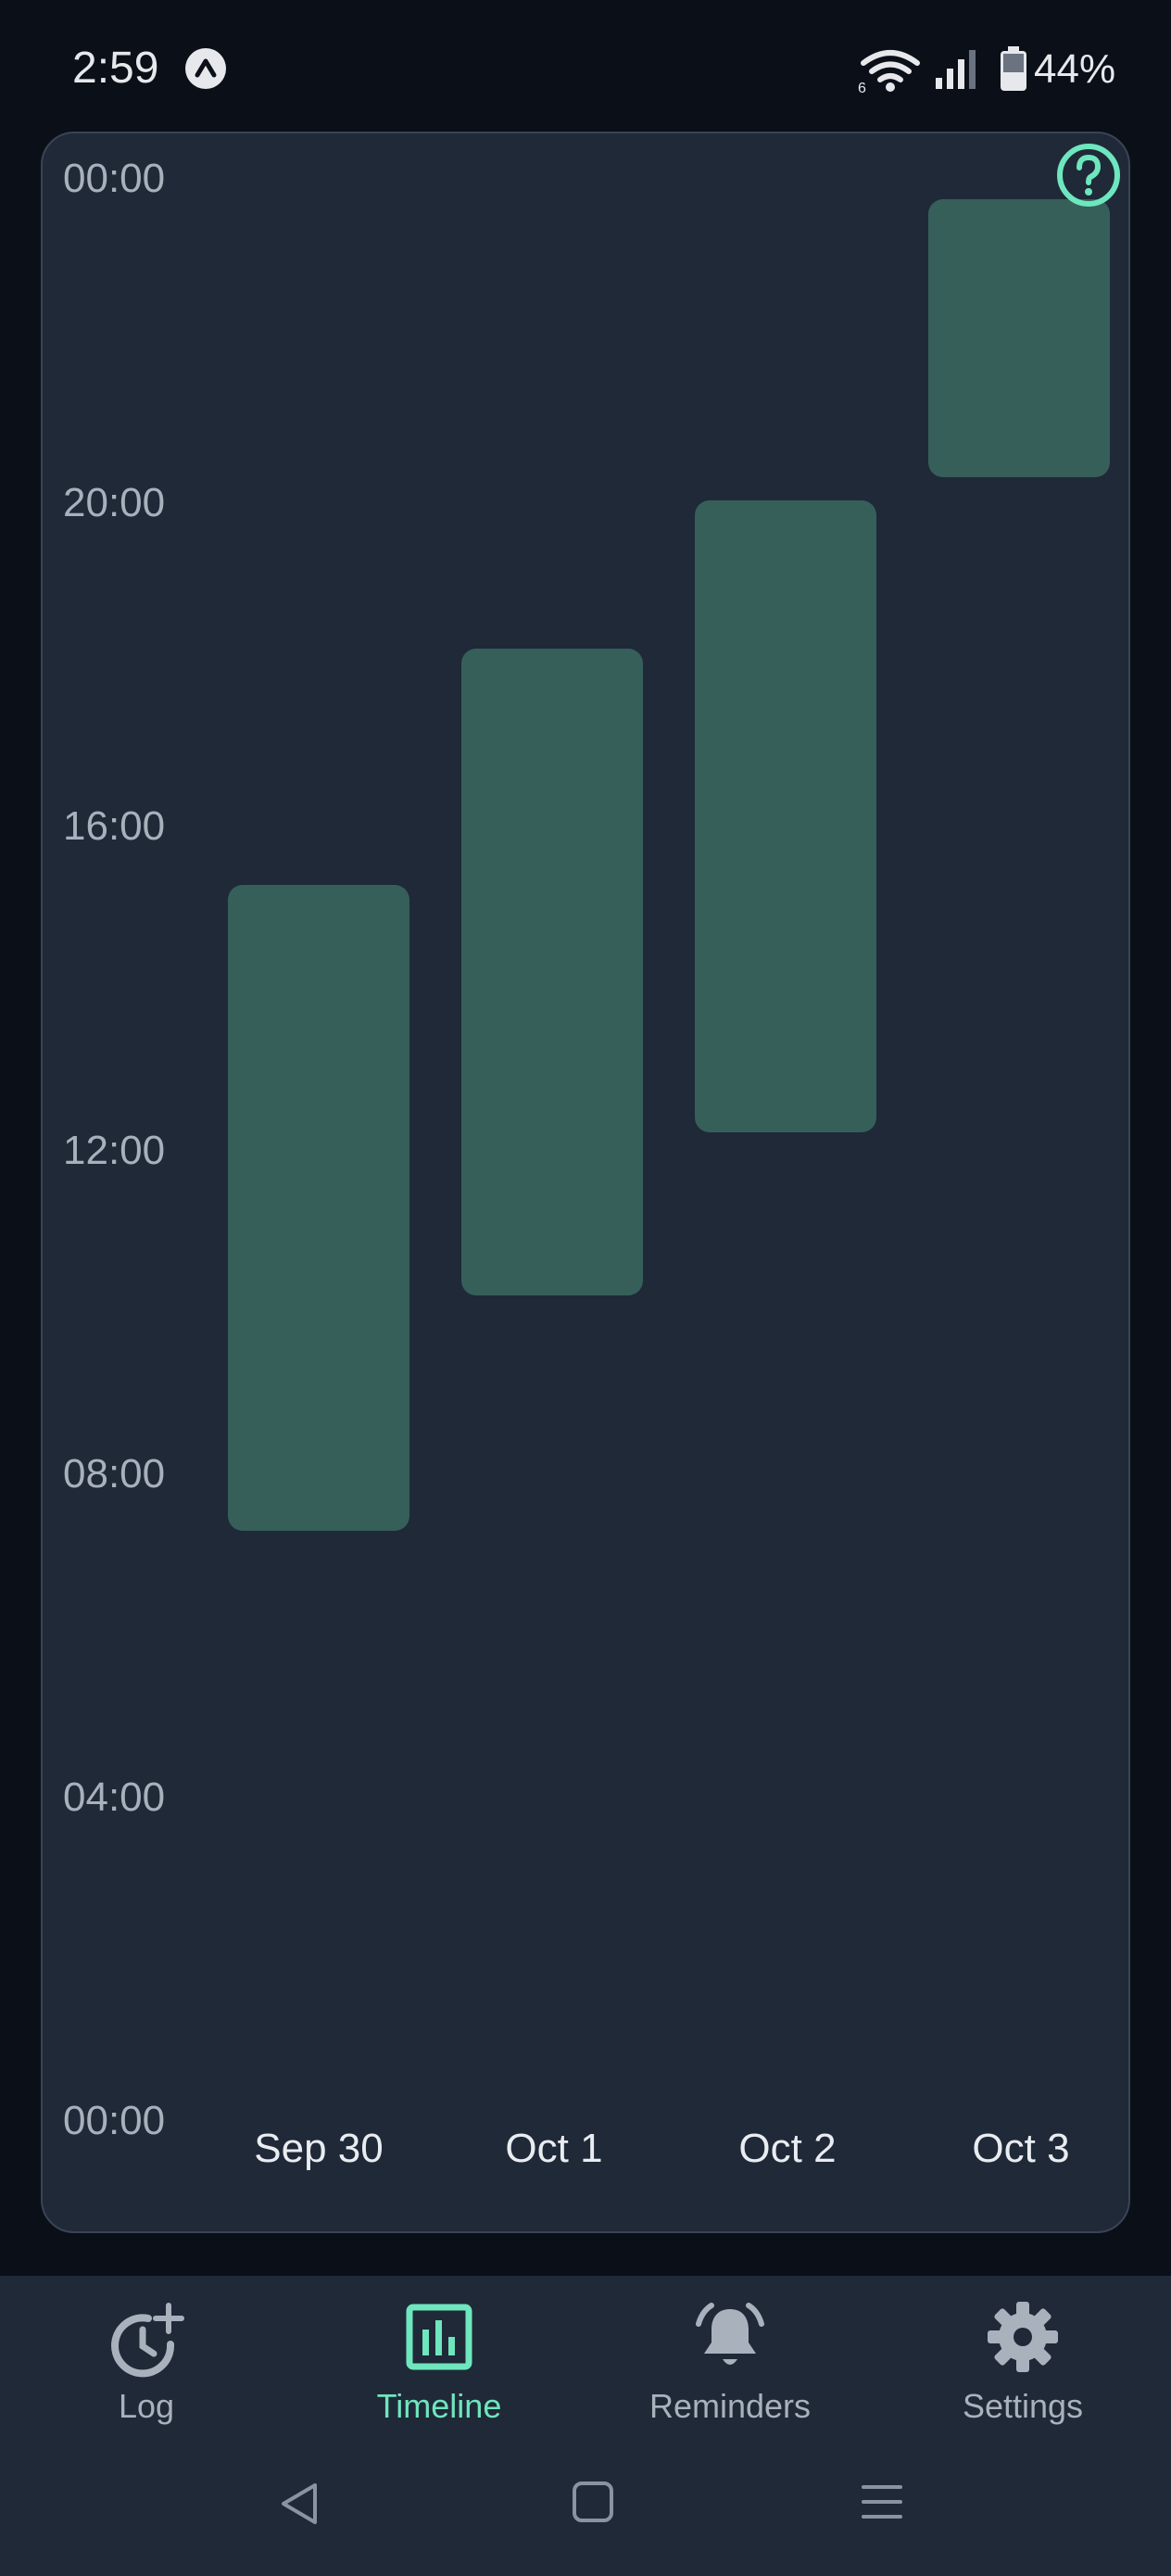 This screenshot has height=2576, width=1171. I want to click on network-badge: 6, so click(862, 88).